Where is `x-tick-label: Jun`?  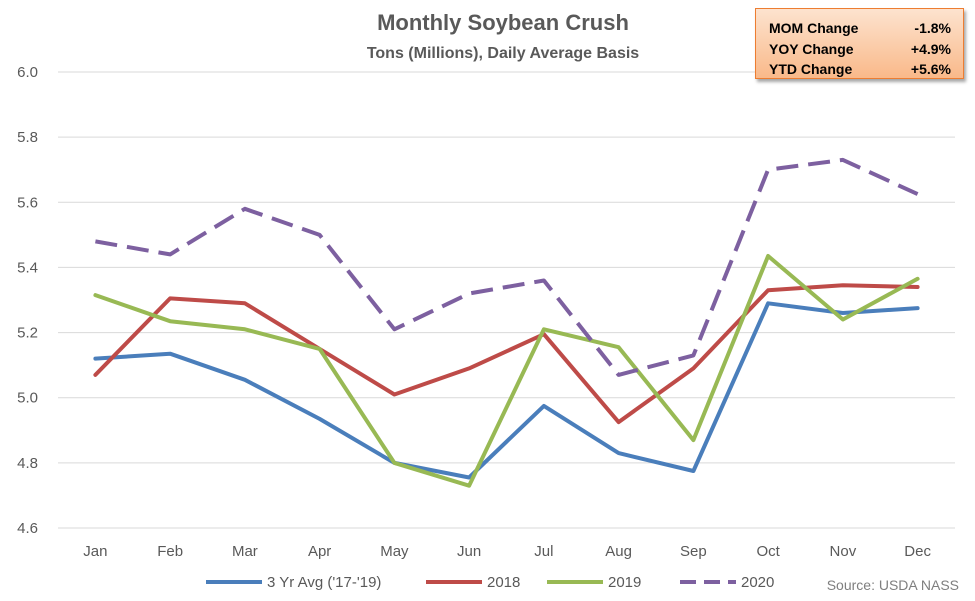
x-tick-label: Jun is located at coordinates (469, 551).